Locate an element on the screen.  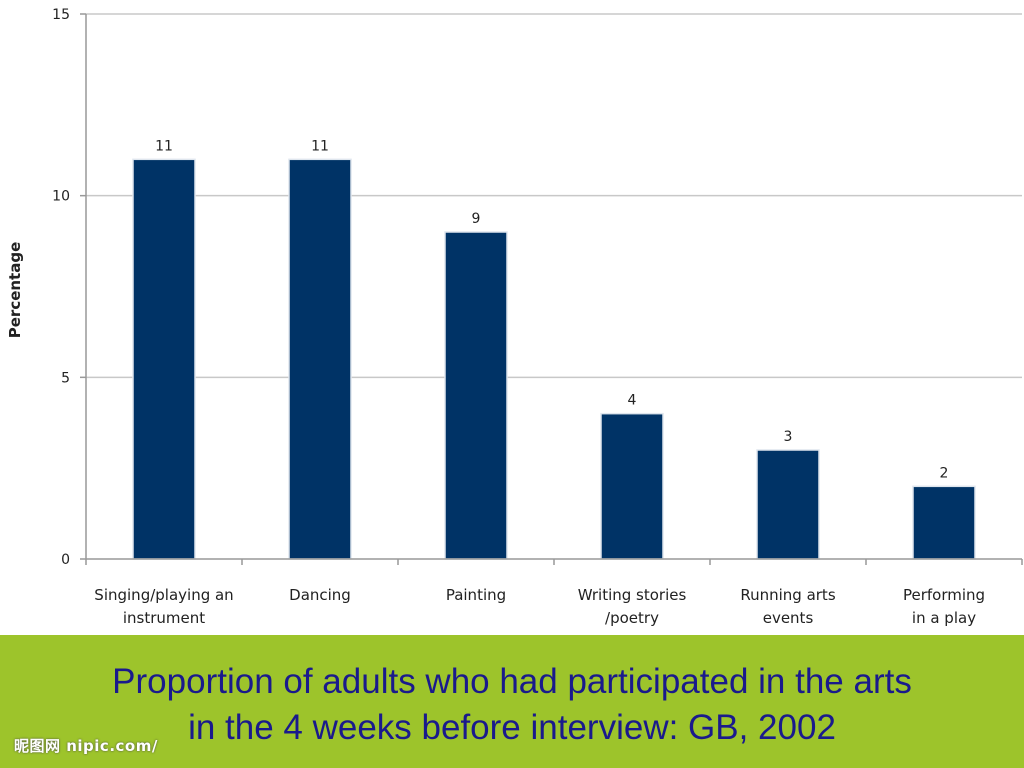
x-tick-label: Performing is located at coordinates (944, 595).